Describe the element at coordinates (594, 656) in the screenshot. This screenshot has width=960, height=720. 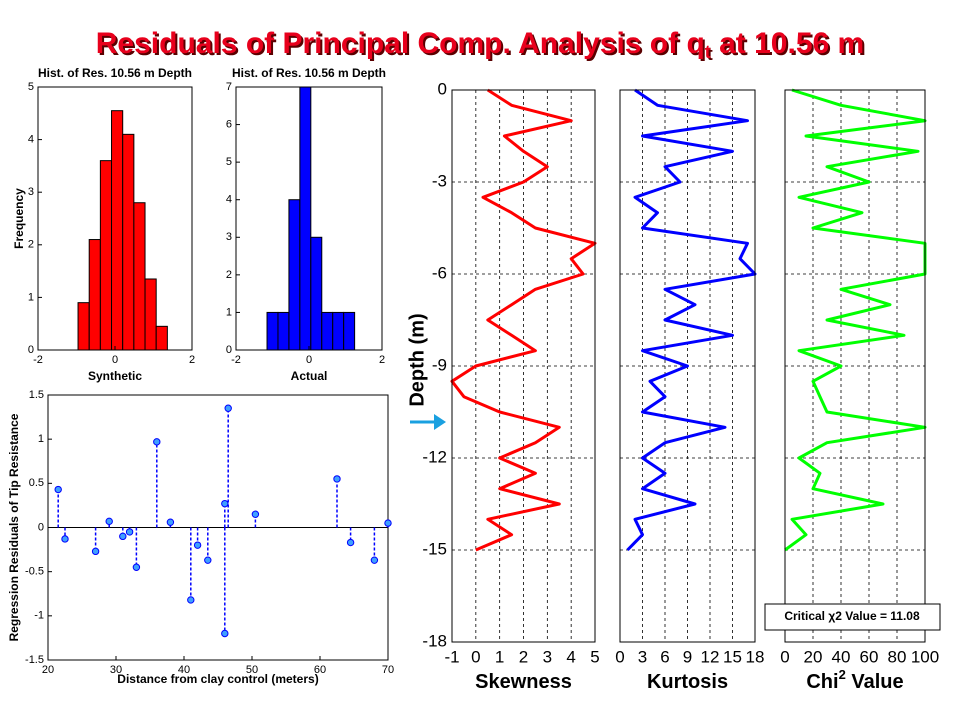
I see `x-tick-label: 5` at that location.